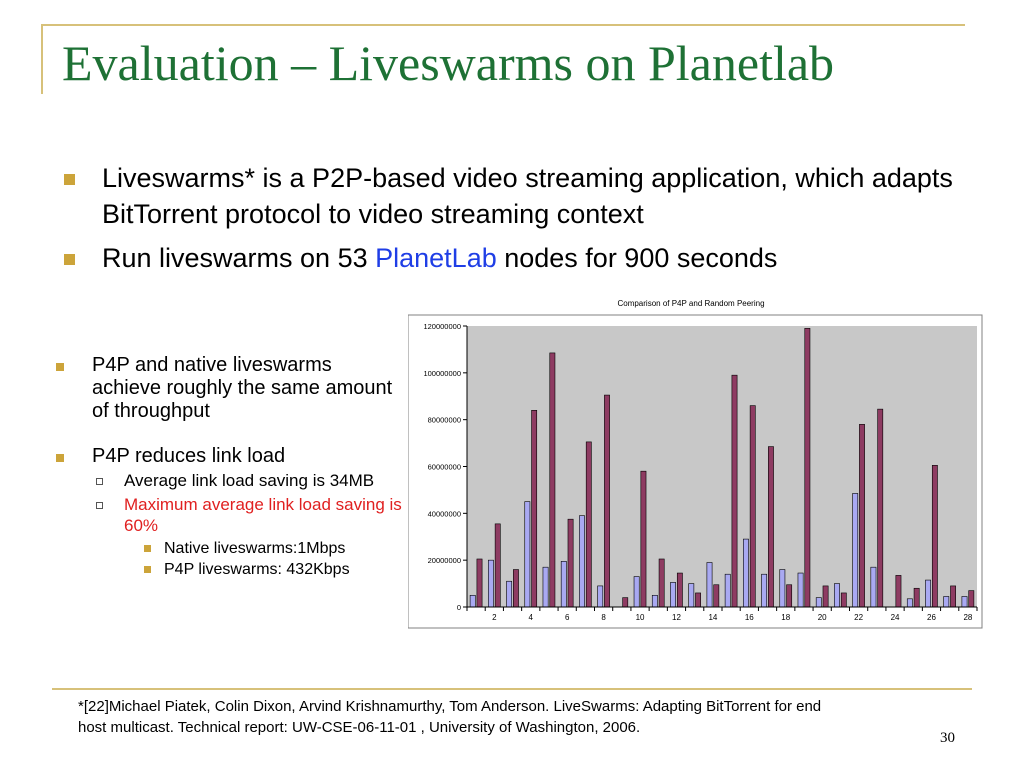 The width and height of the screenshot is (1024, 768). What do you see at coordinates (442, 326) in the screenshot?
I see `y-tick-label: 120000000` at bounding box center [442, 326].